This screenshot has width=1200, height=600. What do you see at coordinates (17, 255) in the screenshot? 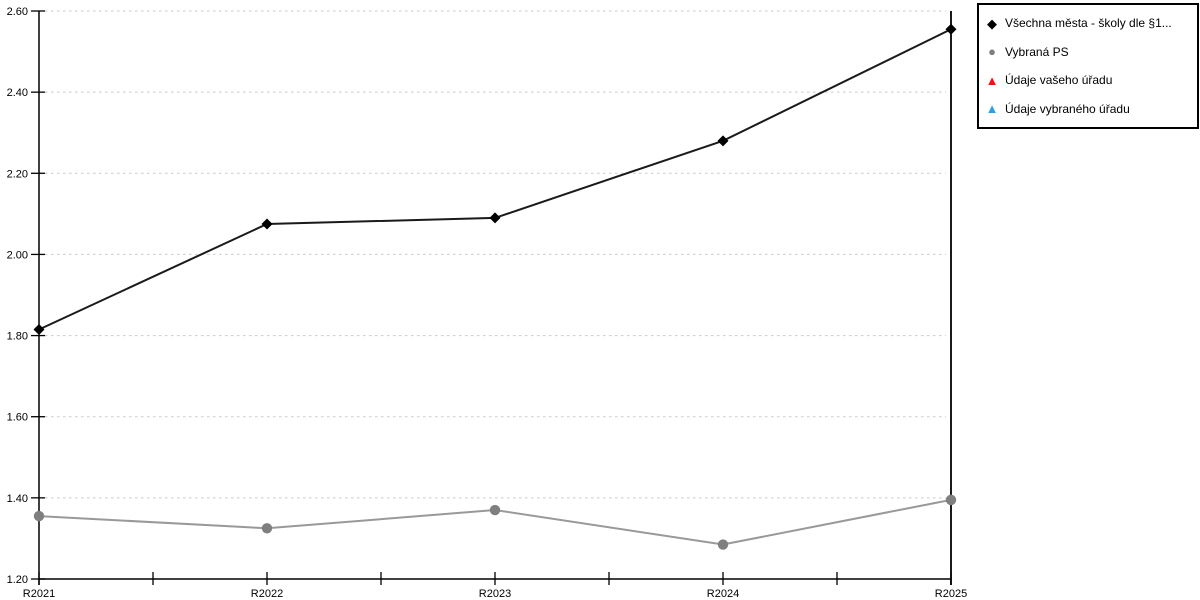
I see `y-tick-label: 2.00` at bounding box center [17, 255].